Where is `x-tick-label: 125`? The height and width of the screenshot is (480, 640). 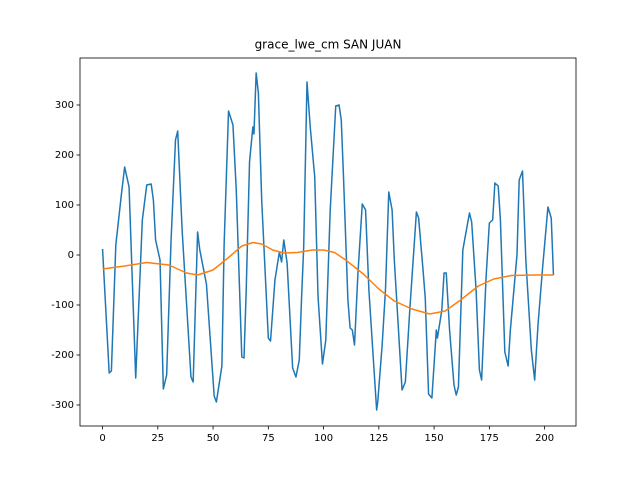
x-tick-label: 125 is located at coordinates (378, 438).